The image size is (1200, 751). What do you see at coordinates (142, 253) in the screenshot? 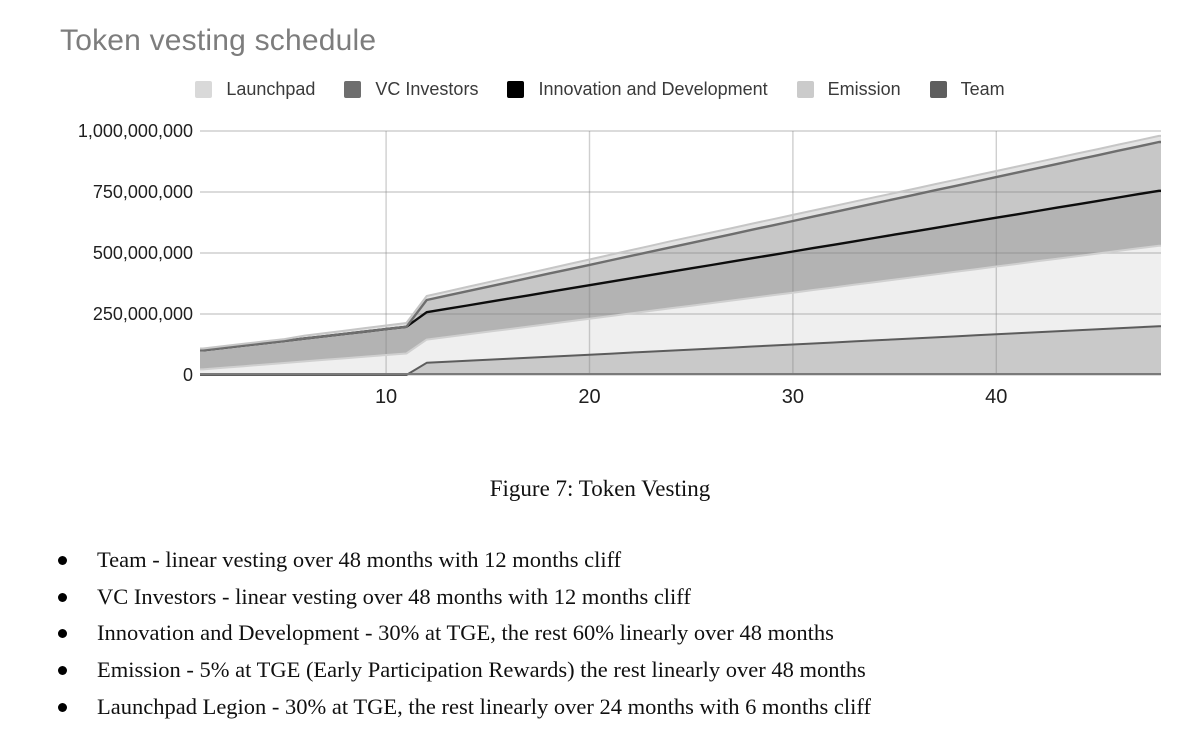
I see `y-tick-label: 500,000,000` at bounding box center [142, 253].